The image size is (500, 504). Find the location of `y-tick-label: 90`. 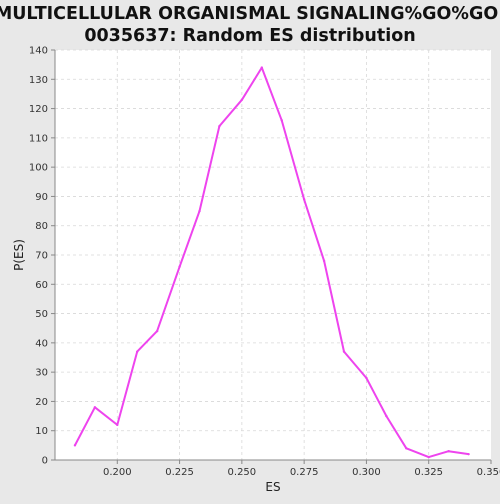

y-tick-label: 90 is located at coordinates (41, 197).